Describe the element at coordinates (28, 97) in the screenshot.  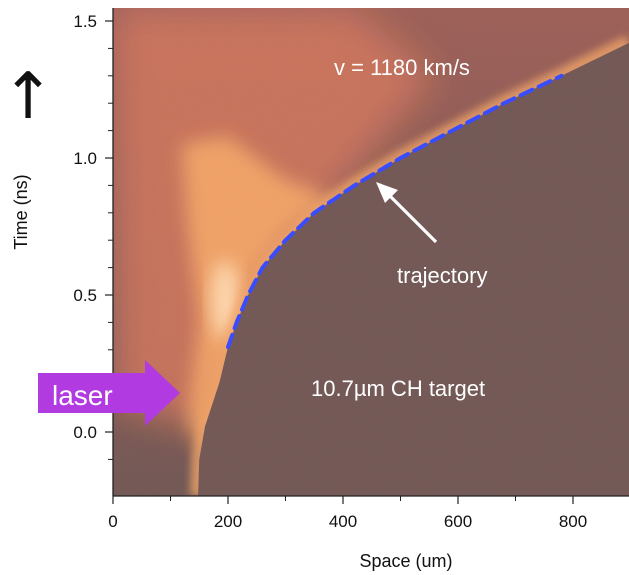
I see `time-arrow-icon: ↑` at that location.